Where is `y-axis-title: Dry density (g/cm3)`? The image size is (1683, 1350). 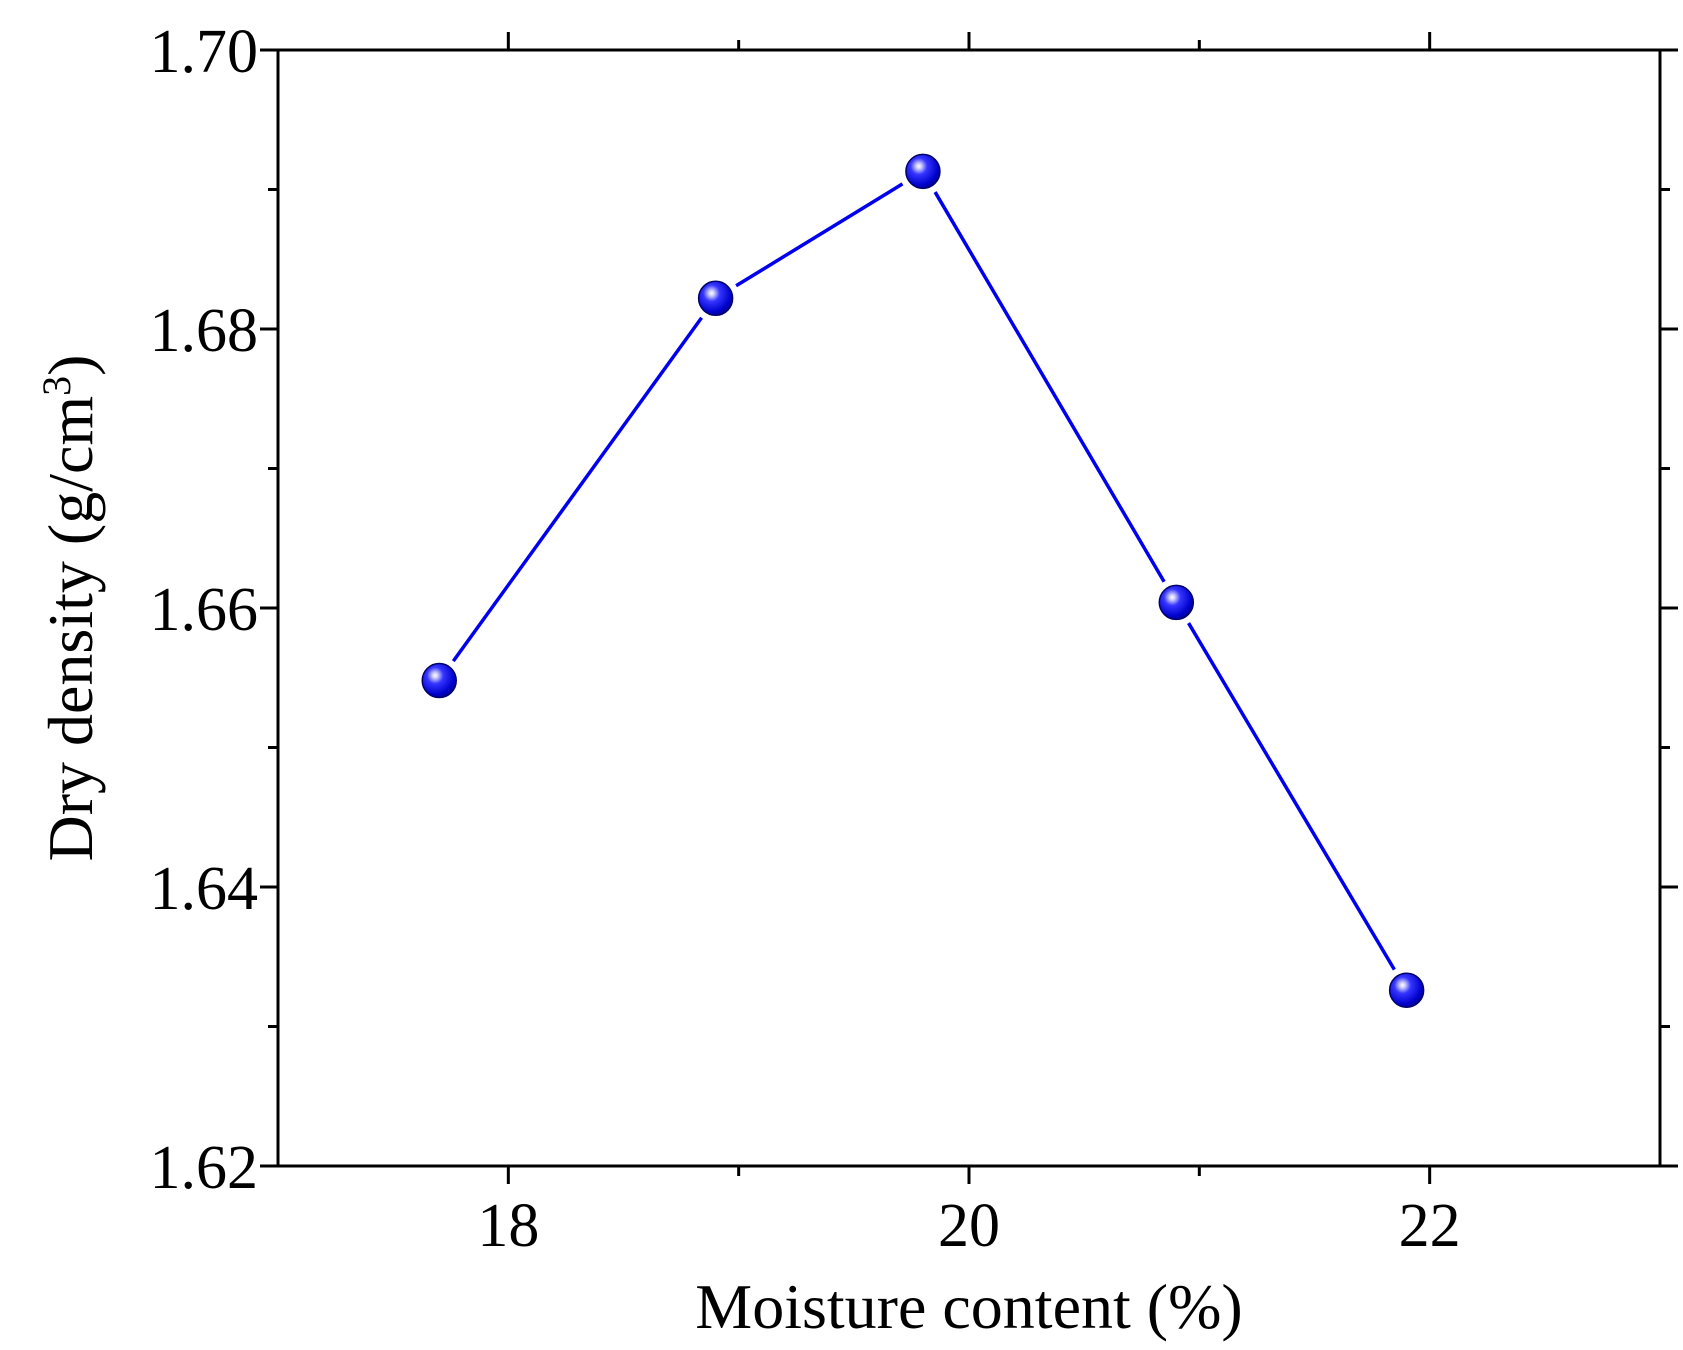
y-axis-title: Dry density (g/cm3) is located at coordinates (70, 608).